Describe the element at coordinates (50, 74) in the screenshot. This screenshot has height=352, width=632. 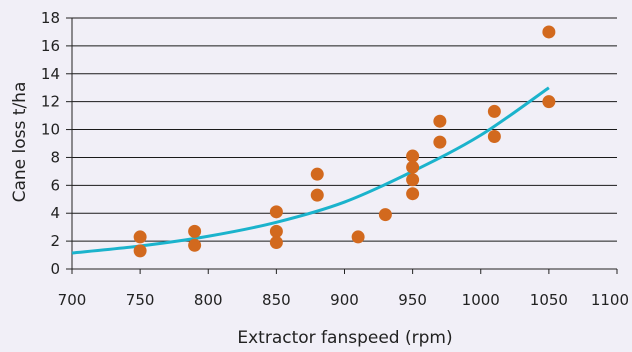
I see `y-tick-14: 14` at that location.